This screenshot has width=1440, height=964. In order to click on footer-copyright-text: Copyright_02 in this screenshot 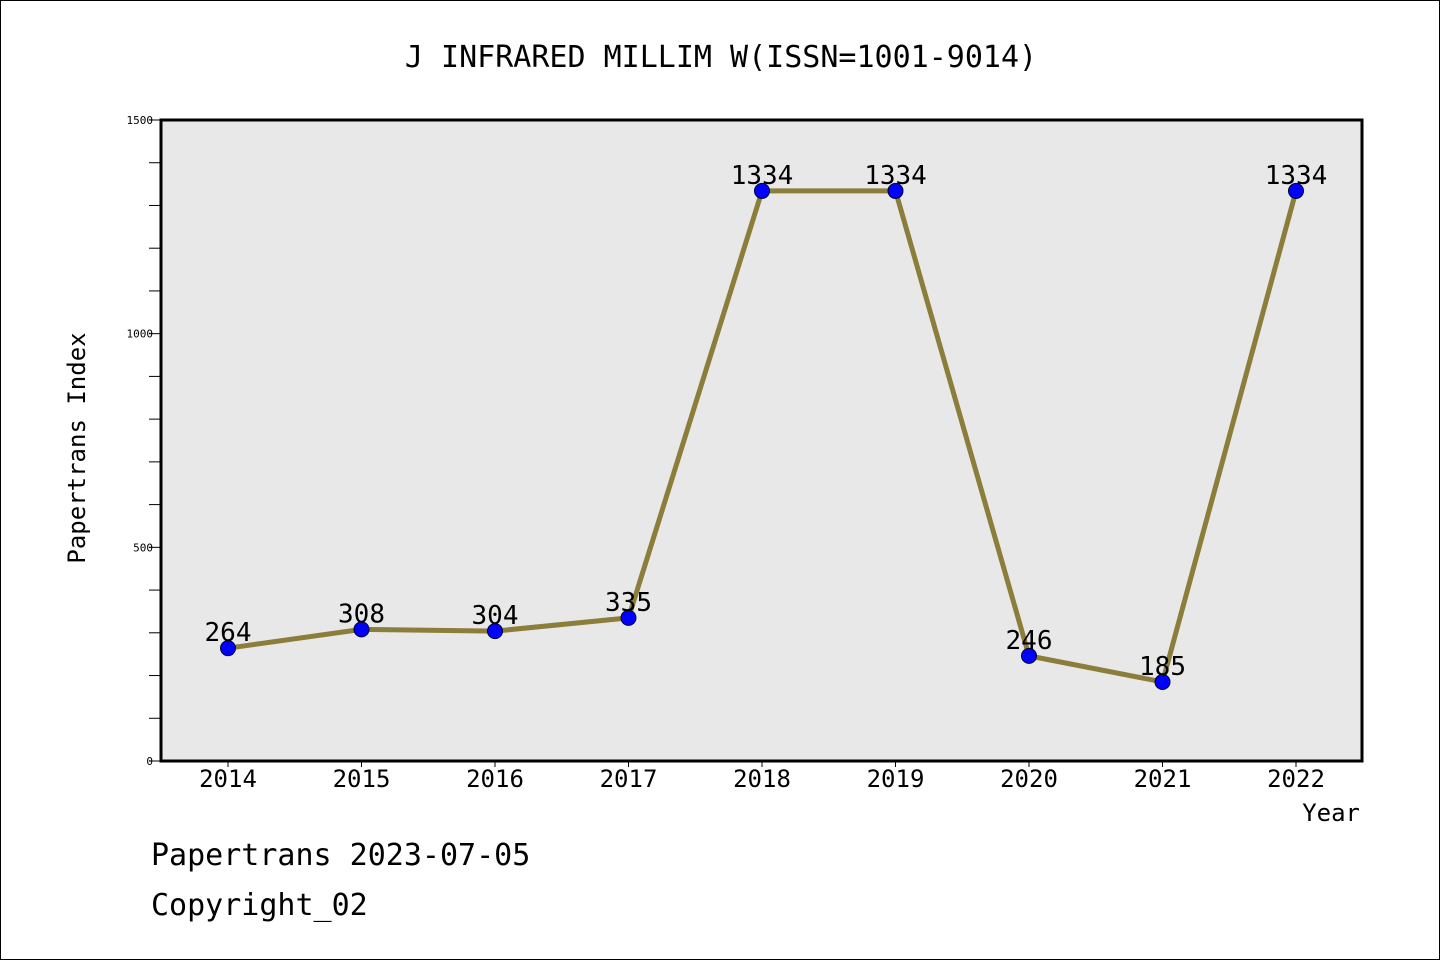, I will do `click(259, 905)`.